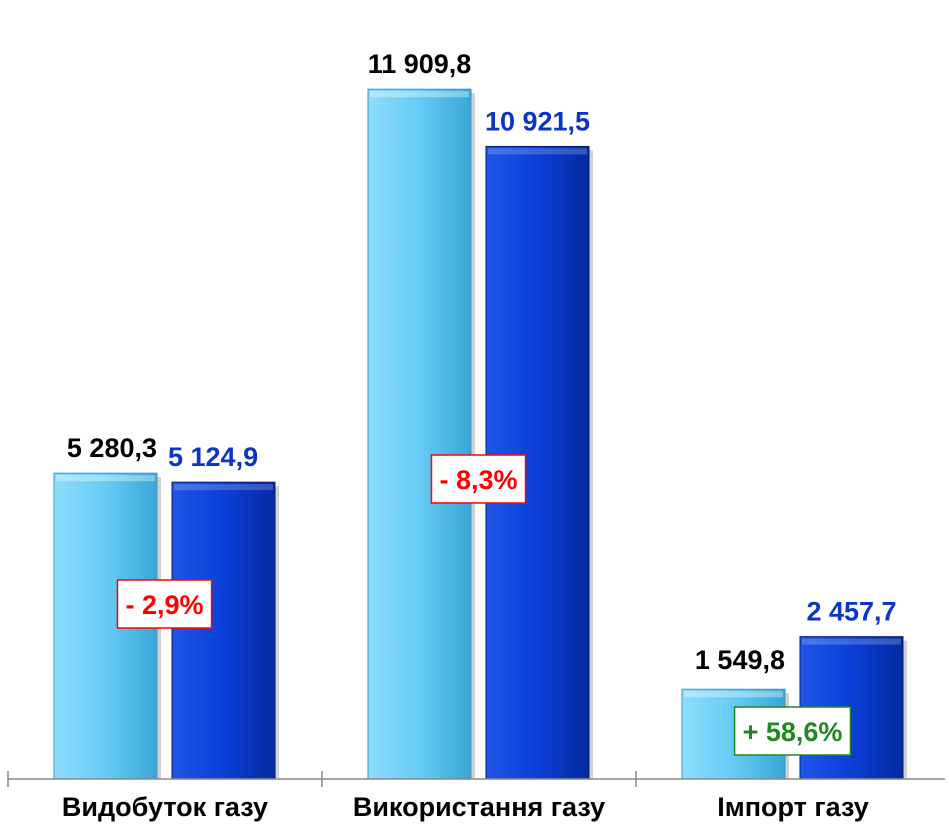  I want to click on data-label: 5 280,3, so click(112, 448).